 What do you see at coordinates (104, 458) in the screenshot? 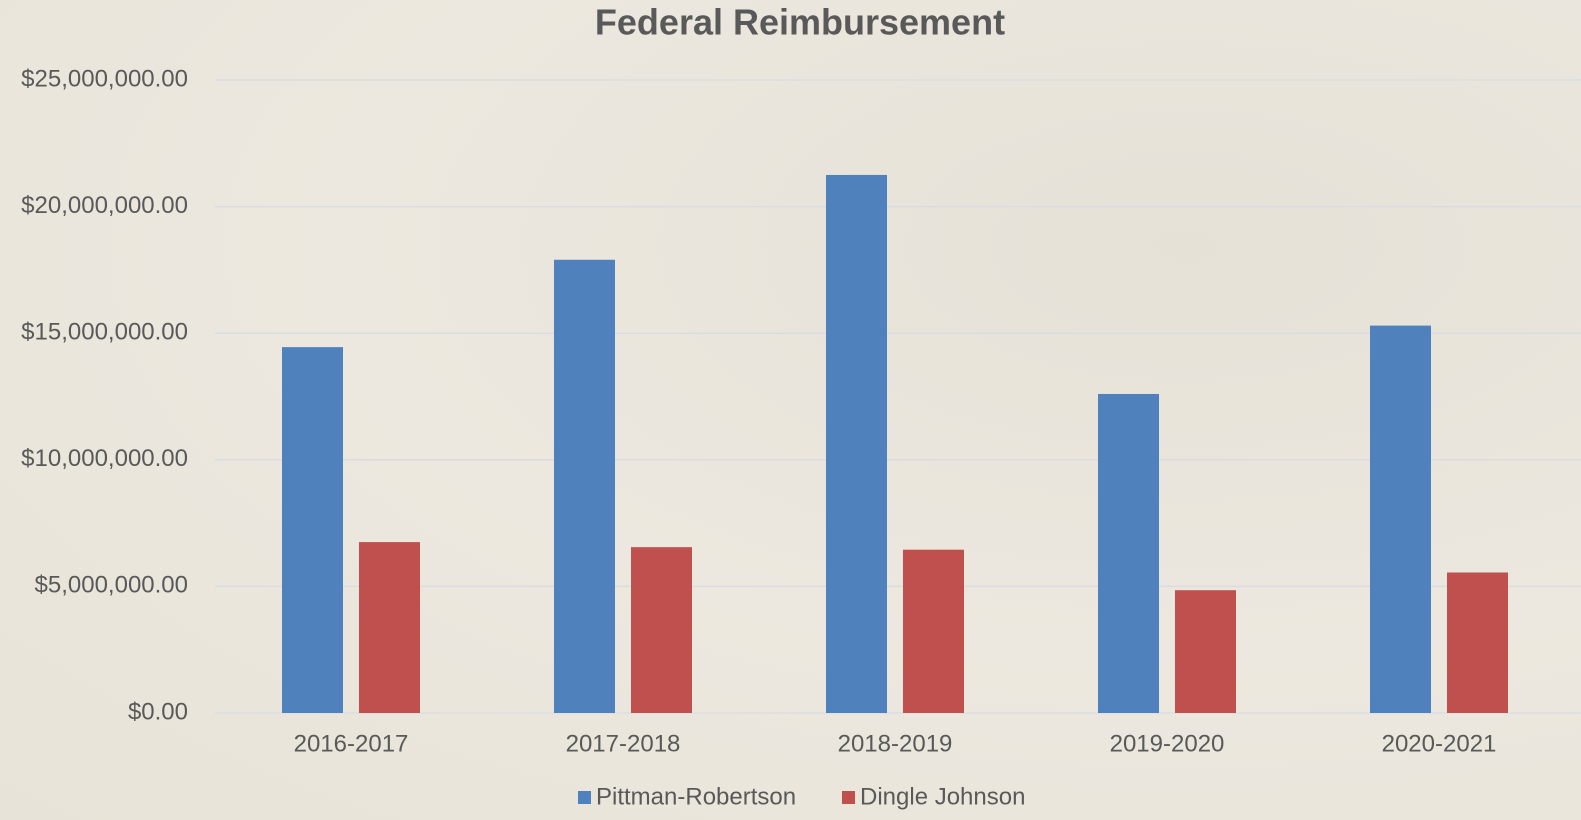
I see `y-tick-label: $10,000,000.00` at bounding box center [104, 458].